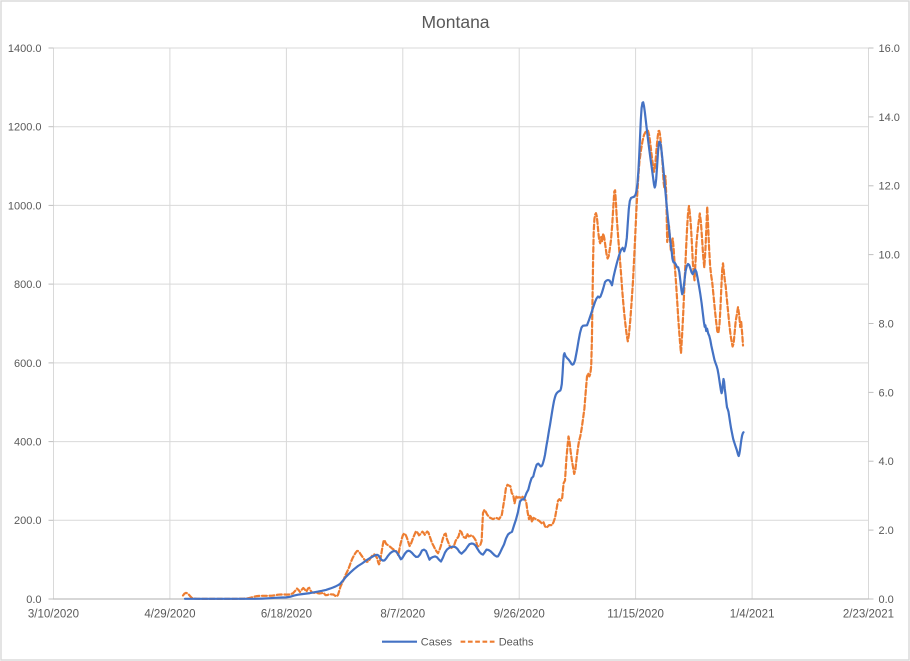 The image size is (910, 661). I want to click on svg-text: 14.0, so click(889, 118).